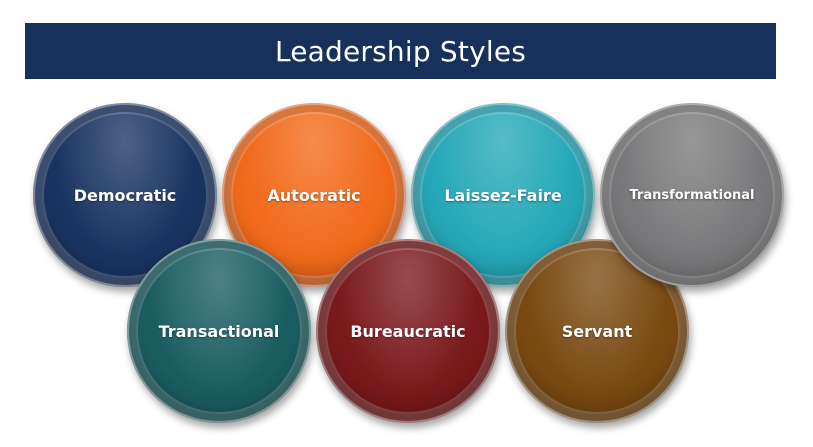  I want to click on circle-transactional: Transactional, so click(219, 331).